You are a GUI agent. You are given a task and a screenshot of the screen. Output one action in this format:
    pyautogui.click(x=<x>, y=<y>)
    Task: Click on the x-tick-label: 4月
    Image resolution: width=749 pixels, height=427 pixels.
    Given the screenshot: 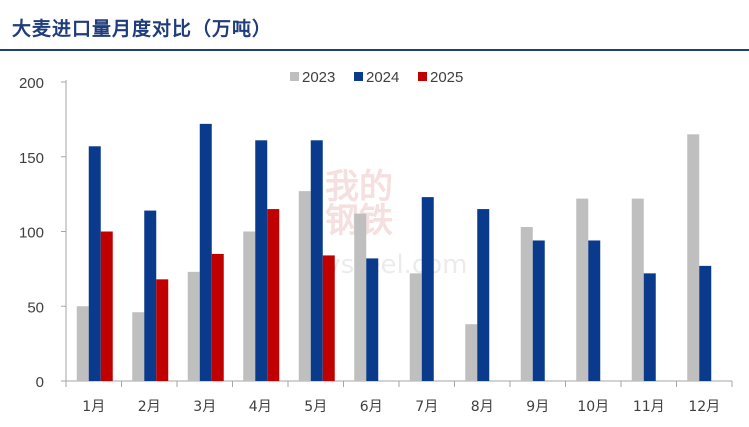 What is the action you would take?
    pyautogui.click(x=260, y=407)
    